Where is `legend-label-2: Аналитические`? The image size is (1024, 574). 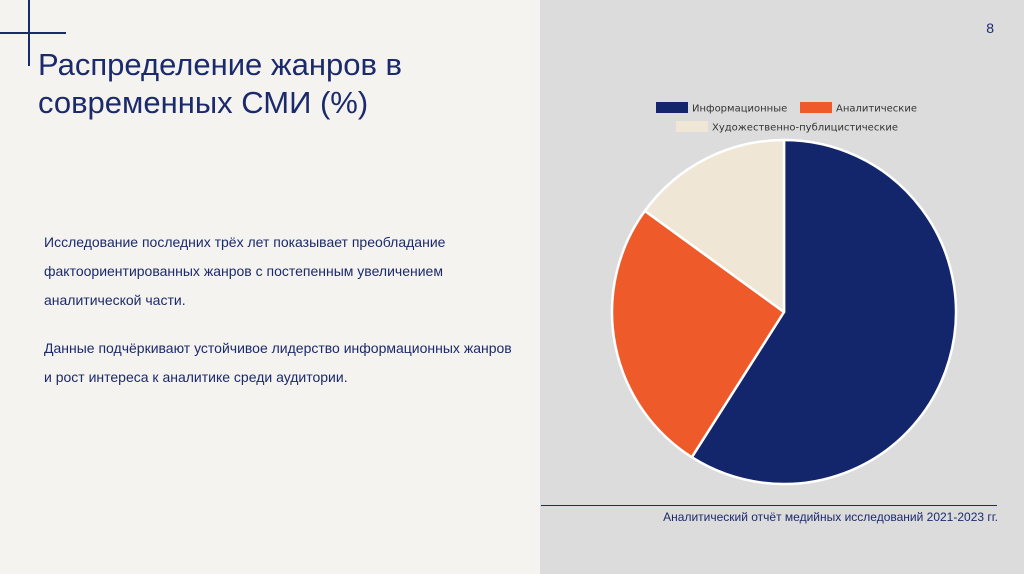 legend-label-2: Аналитические is located at coordinates (876, 109).